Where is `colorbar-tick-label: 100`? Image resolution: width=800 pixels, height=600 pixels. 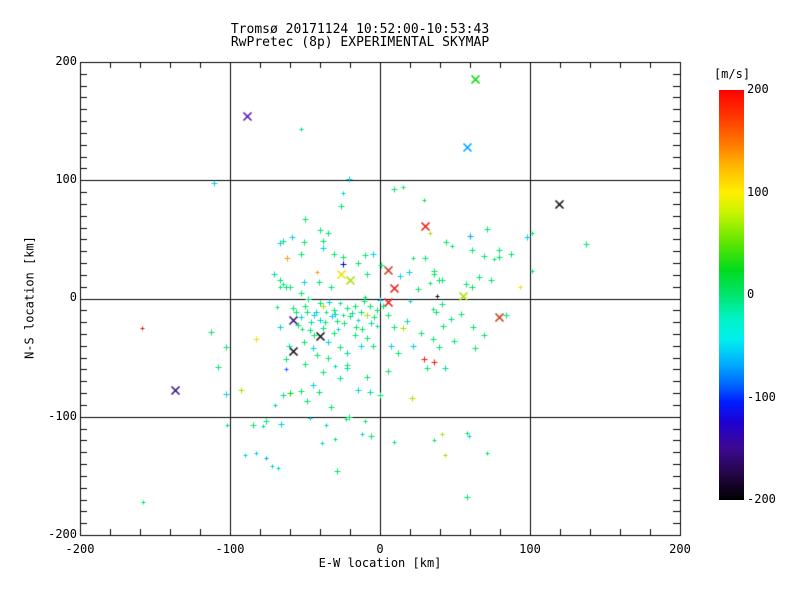
colorbar-tick-label: 100 is located at coordinates (758, 192).